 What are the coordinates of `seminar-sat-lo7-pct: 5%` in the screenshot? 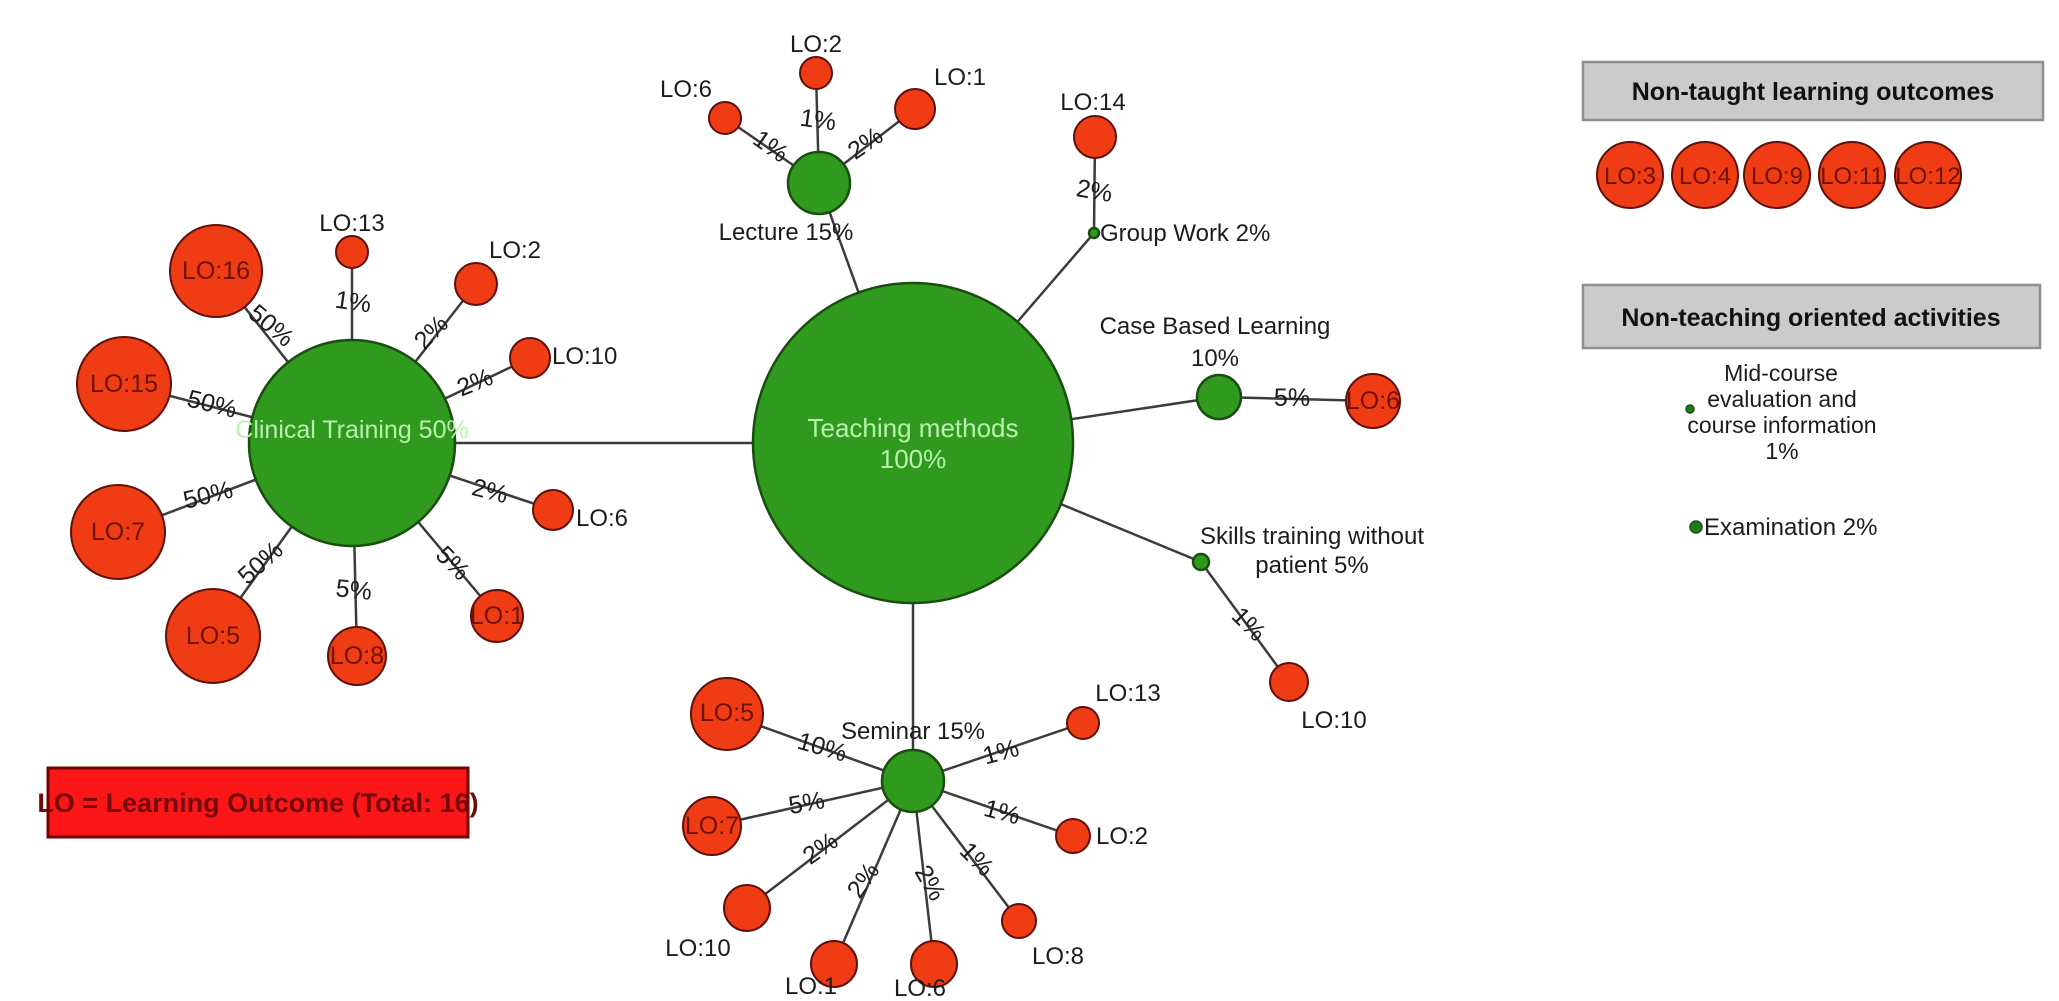 It's located at (806, 803).